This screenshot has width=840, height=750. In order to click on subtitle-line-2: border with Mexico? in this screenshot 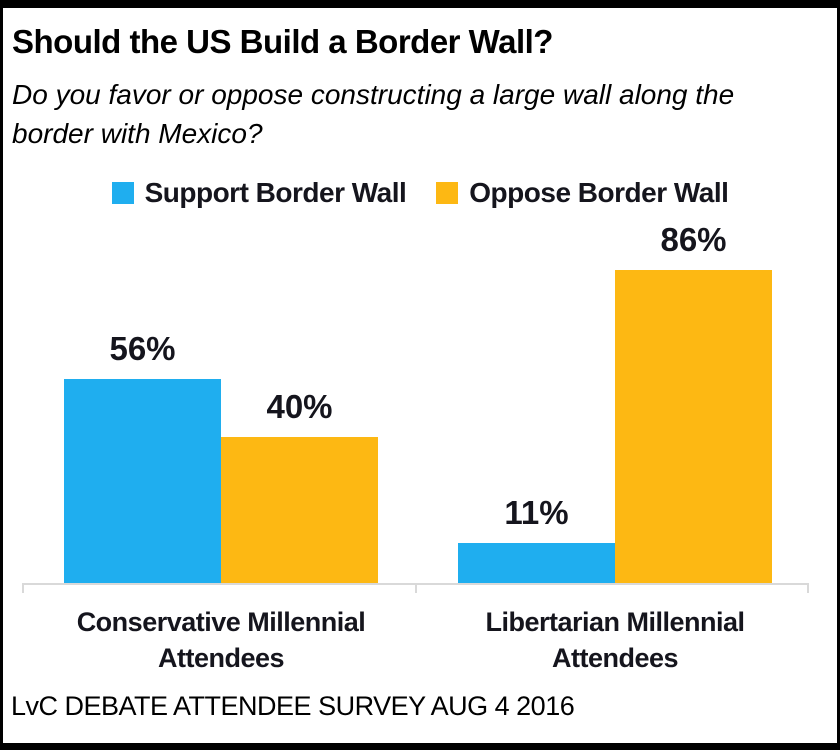, I will do `click(137, 133)`.